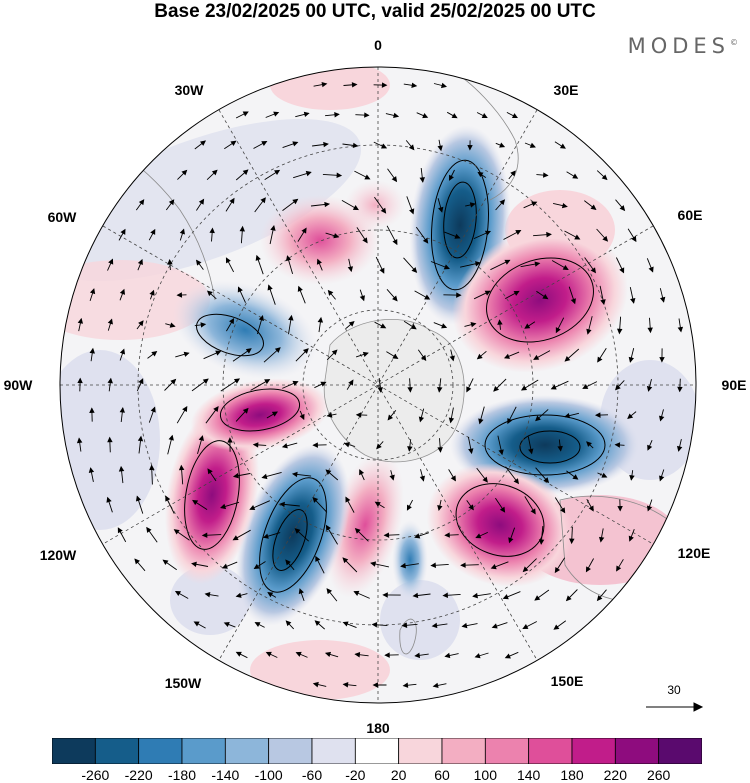  What do you see at coordinates (378, 45) in the screenshot?
I see `lon-label-0: 0` at bounding box center [378, 45].